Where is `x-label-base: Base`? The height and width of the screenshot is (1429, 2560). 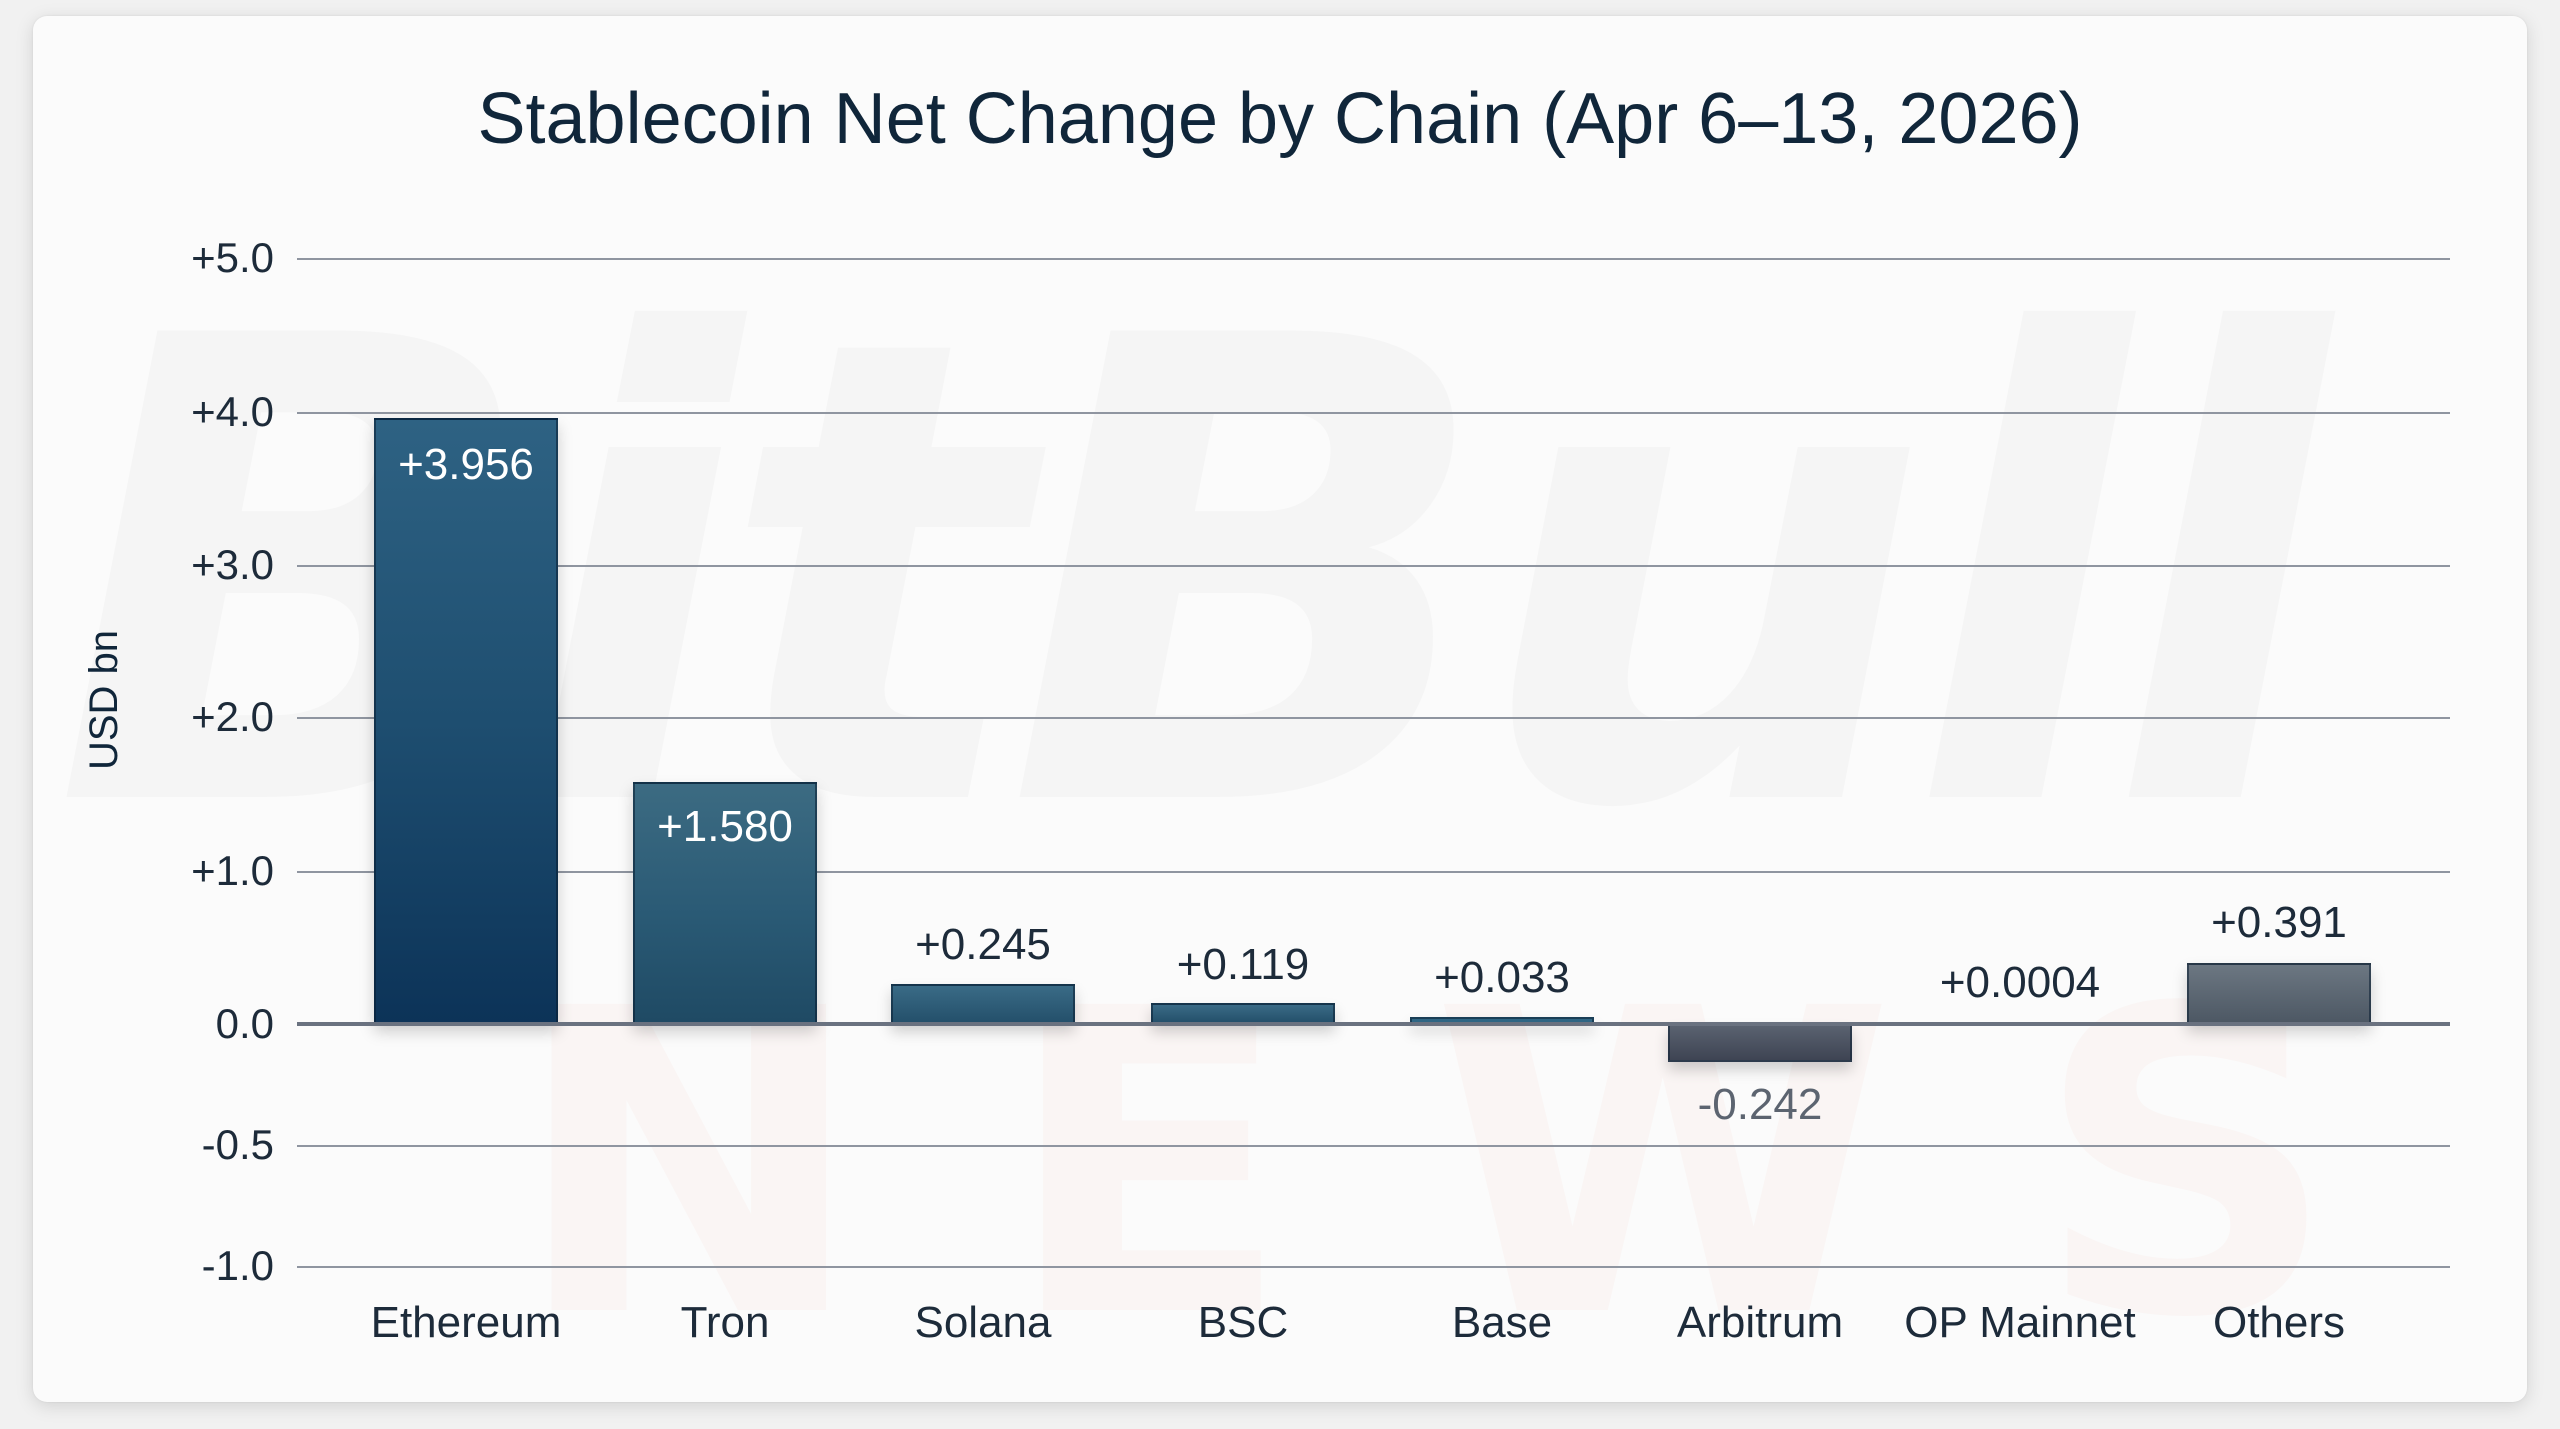 x-label-base: Base is located at coordinates (1502, 1322).